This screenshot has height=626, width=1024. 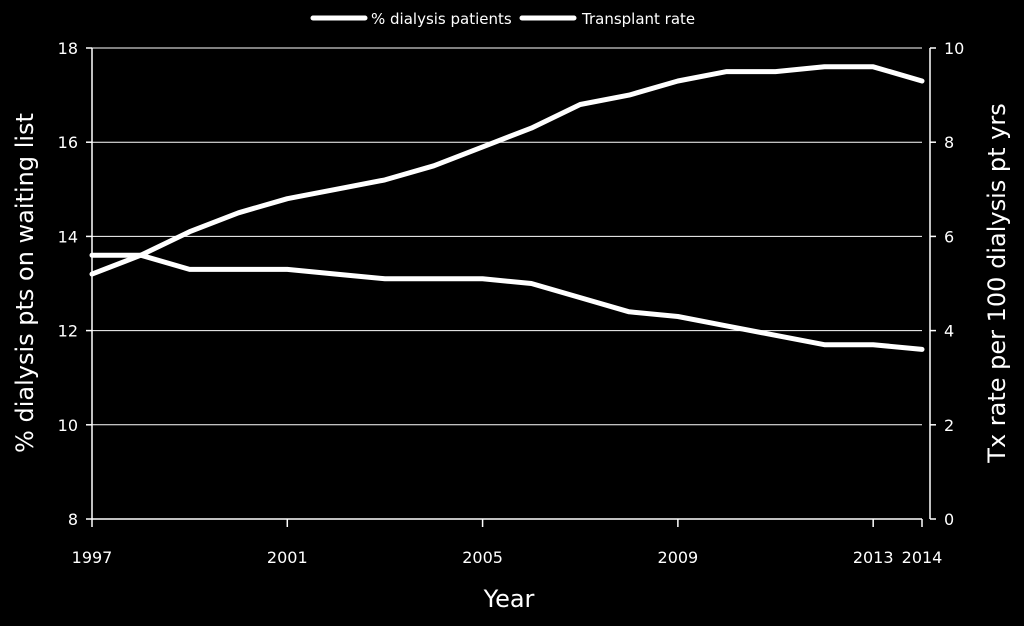 I want to click on x-tick-label: 2005, so click(x=482, y=557).